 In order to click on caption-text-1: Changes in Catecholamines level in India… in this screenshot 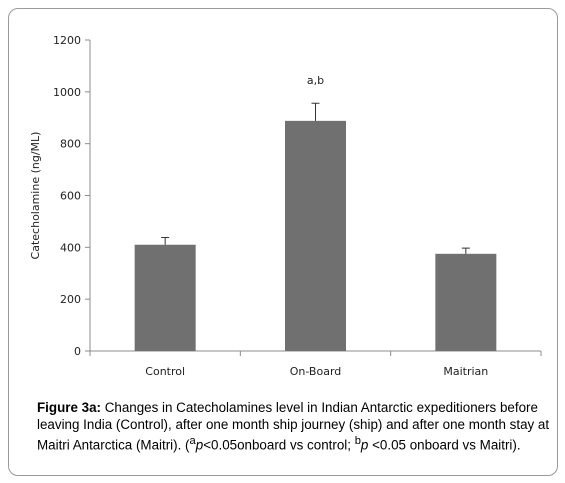, I will do `click(293, 426)`.